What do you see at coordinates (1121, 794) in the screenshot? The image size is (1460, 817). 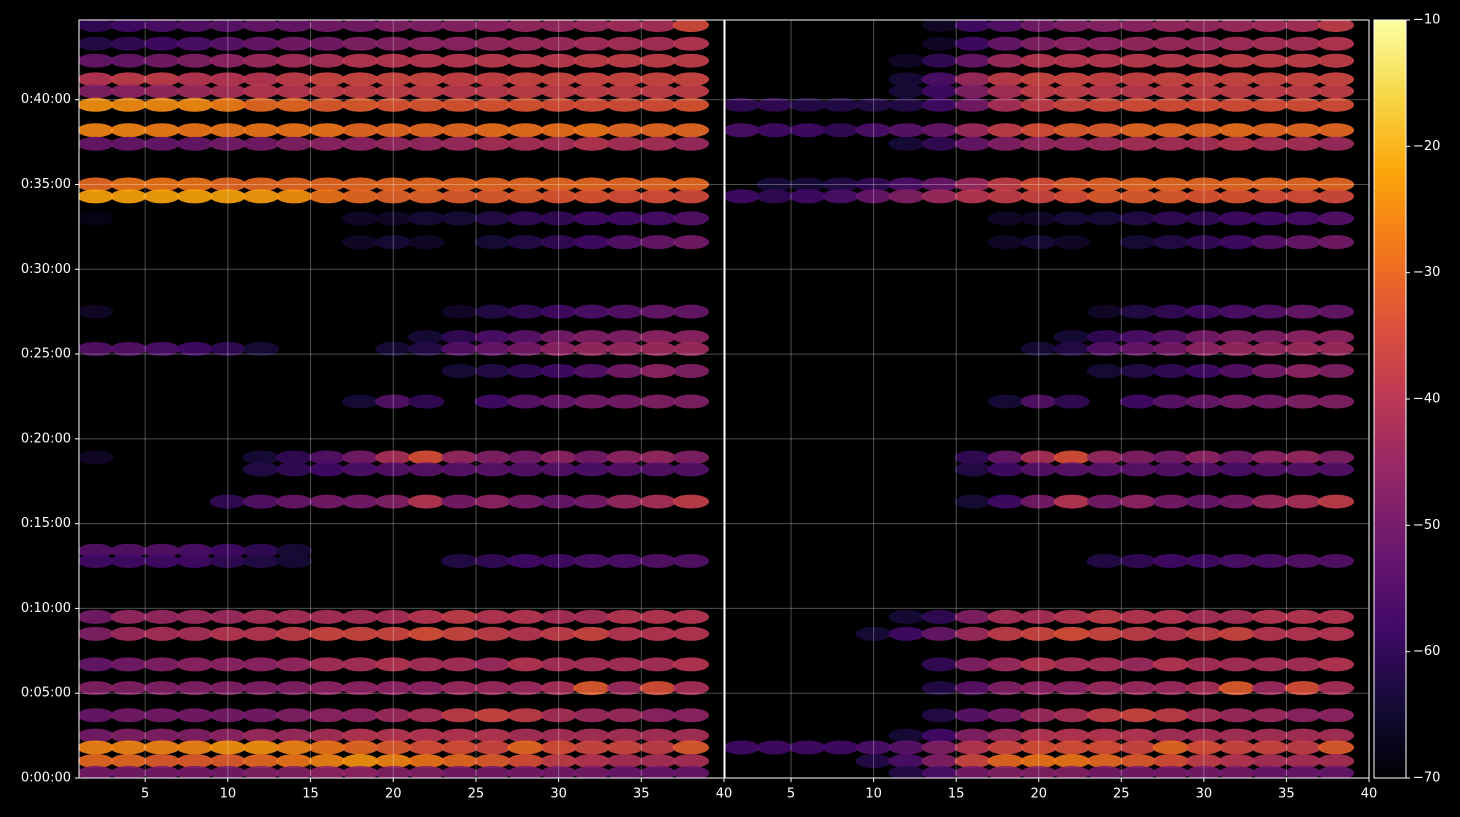 I see `x-tick-label: 25` at bounding box center [1121, 794].